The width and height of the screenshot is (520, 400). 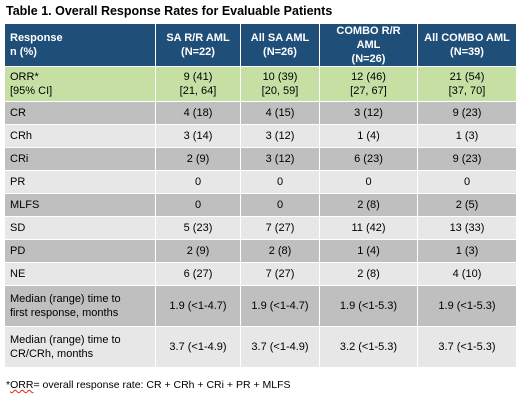 What do you see at coordinates (80, 205) in the screenshot?
I see `row-label: MLFS` at bounding box center [80, 205].